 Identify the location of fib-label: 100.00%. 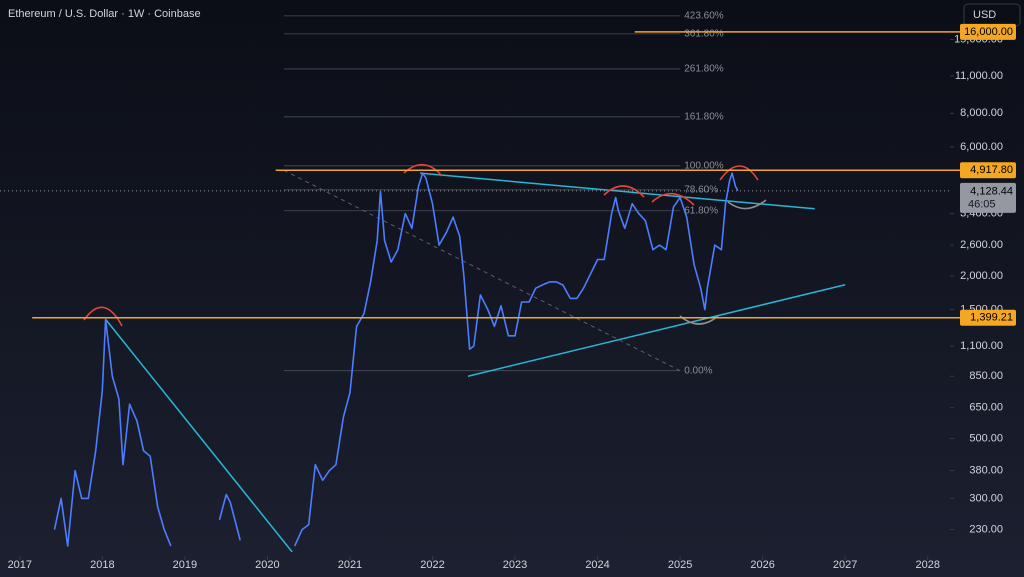
(704, 165).